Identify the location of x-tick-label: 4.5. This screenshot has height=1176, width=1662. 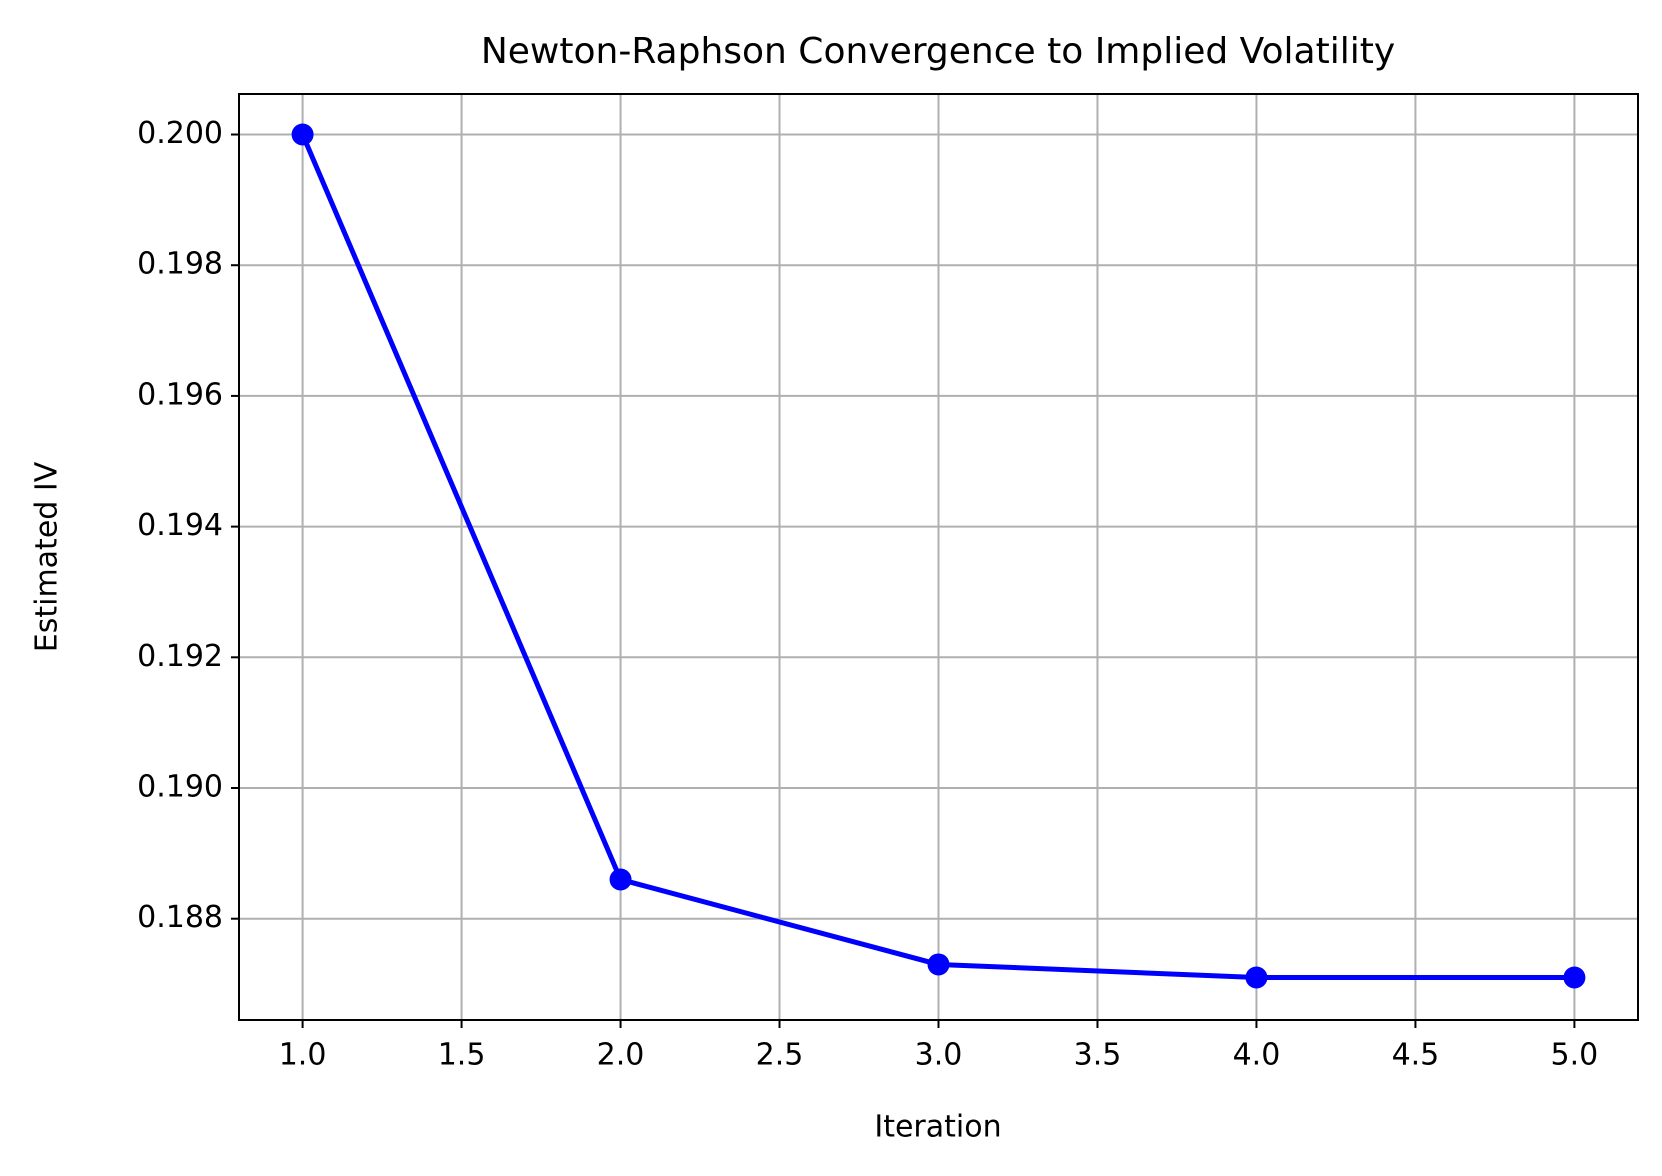
(1416, 1055).